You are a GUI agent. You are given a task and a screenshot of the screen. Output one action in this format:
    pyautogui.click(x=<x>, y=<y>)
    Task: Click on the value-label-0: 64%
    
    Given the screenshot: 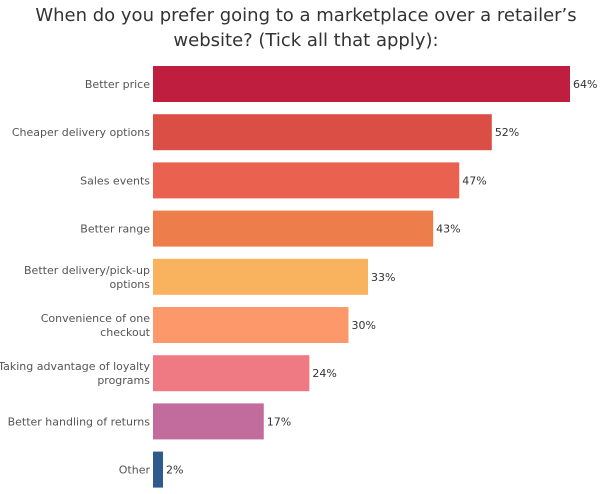 What is the action you would take?
    pyautogui.click(x=585, y=84)
    